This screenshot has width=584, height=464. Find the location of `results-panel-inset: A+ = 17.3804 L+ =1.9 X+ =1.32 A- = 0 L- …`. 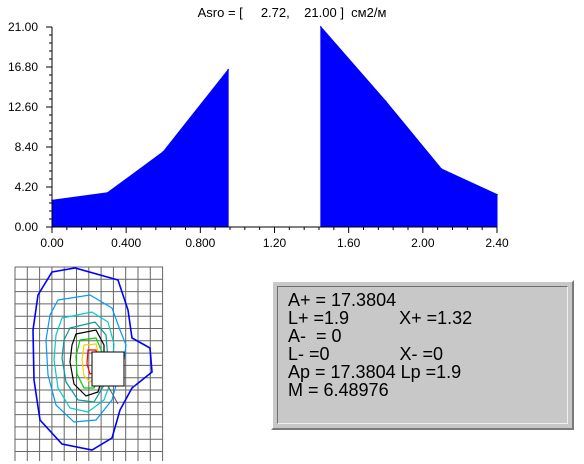

results-panel-inset: A+ = 17.3804 L+ =1.9 X+ =1.32 A- = 0 L- … is located at coordinates (422, 355).